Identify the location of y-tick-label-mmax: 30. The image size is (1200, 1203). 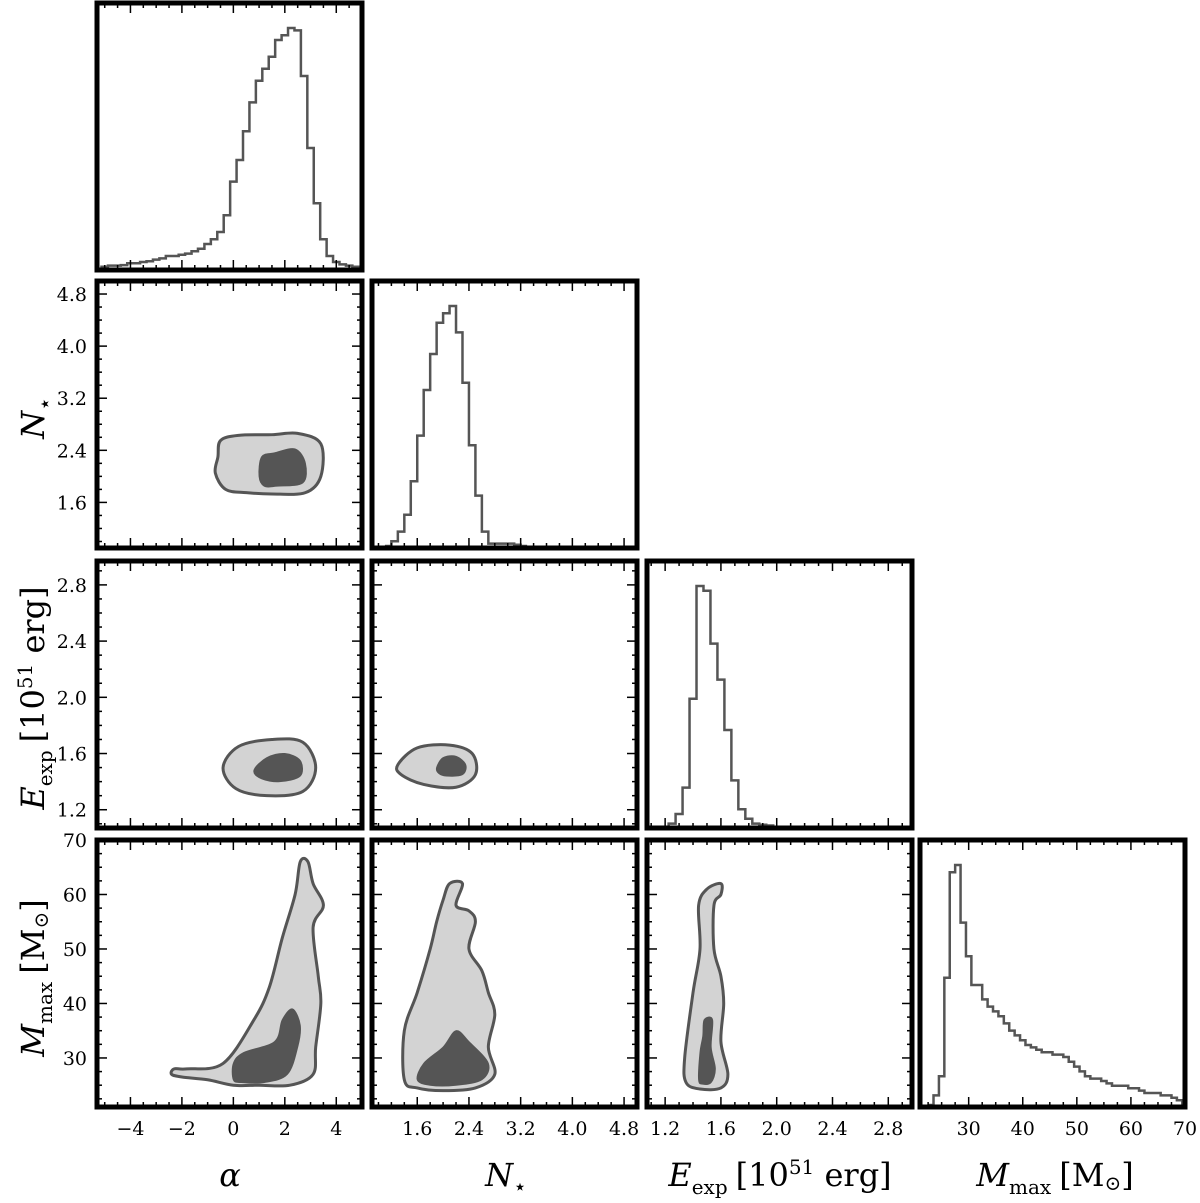
(75, 1059).